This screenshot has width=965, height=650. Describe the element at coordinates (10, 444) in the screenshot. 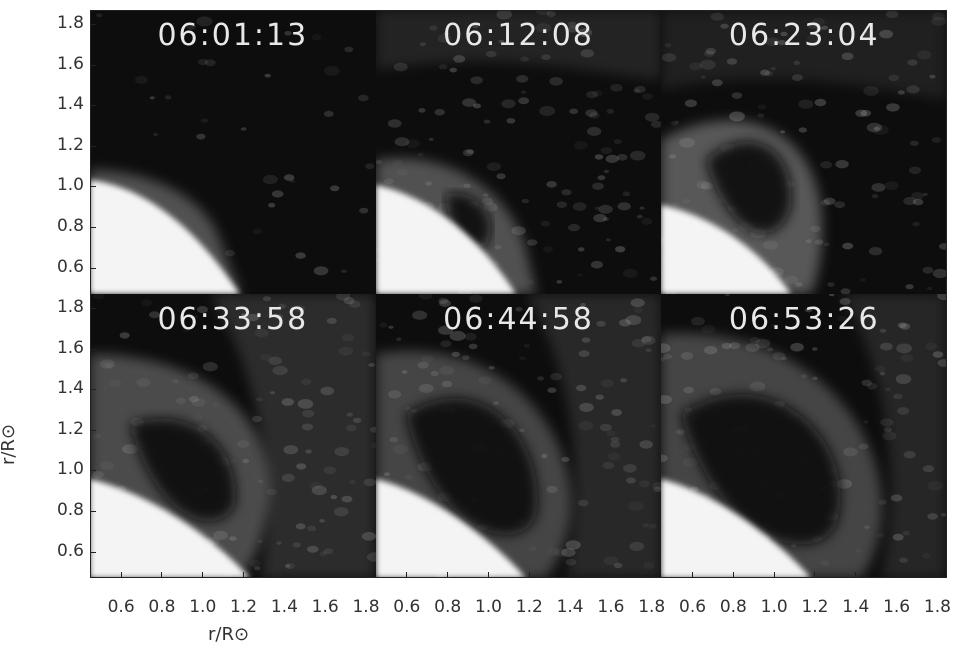

I see `y-axis-title: r/R⊙` at that location.